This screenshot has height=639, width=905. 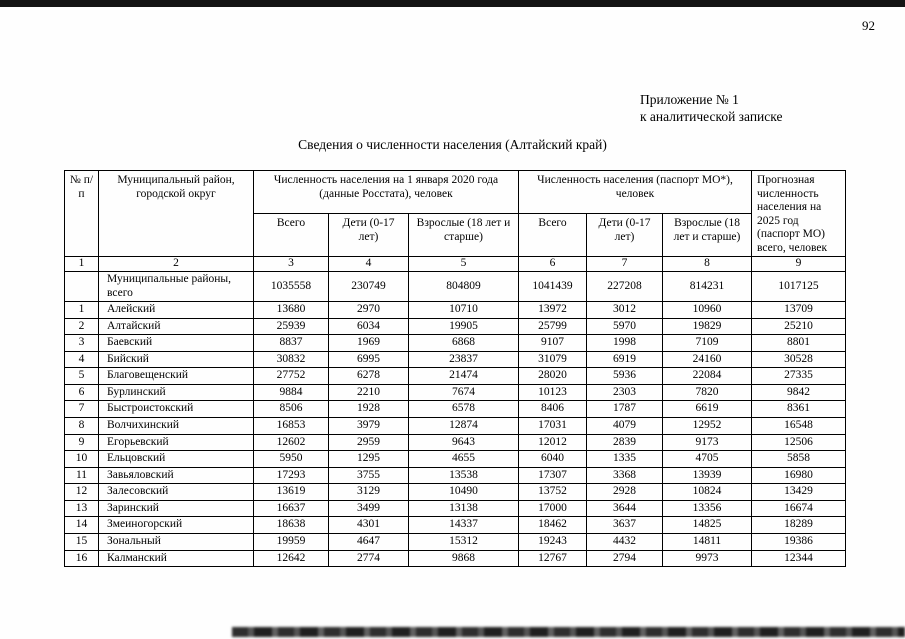 What do you see at coordinates (625, 264) in the screenshot?
I see `column-number: 7` at bounding box center [625, 264].